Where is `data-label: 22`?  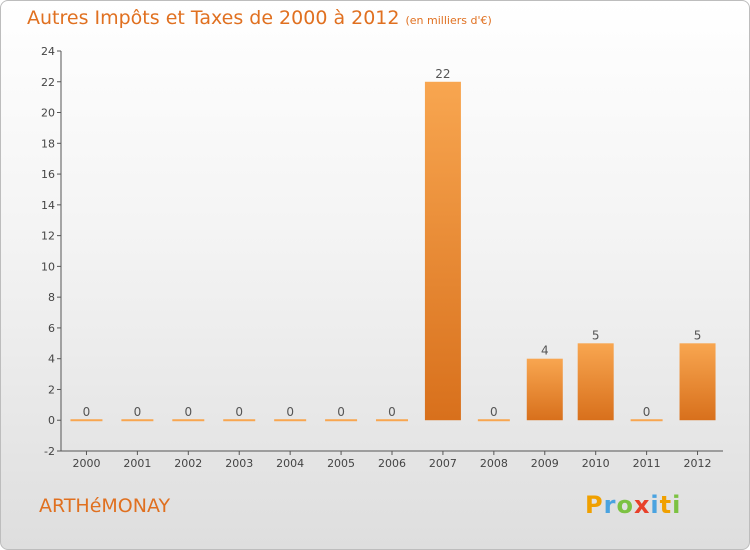 data-label: 22 is located at coordinates (442, 74).